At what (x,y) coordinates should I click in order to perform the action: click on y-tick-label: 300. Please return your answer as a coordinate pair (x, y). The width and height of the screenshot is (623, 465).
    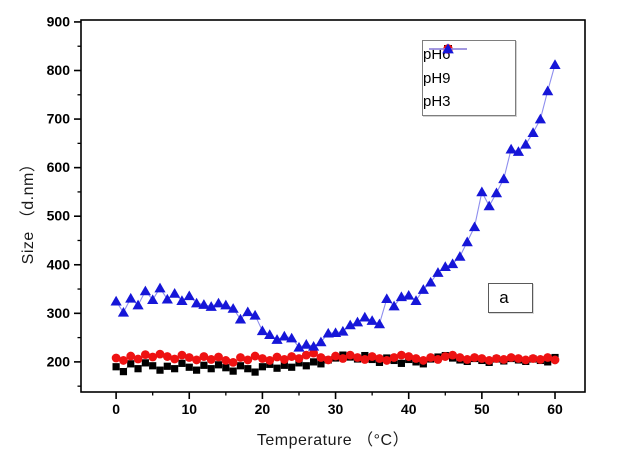
    Looking at the image, I should click on (59, 313).